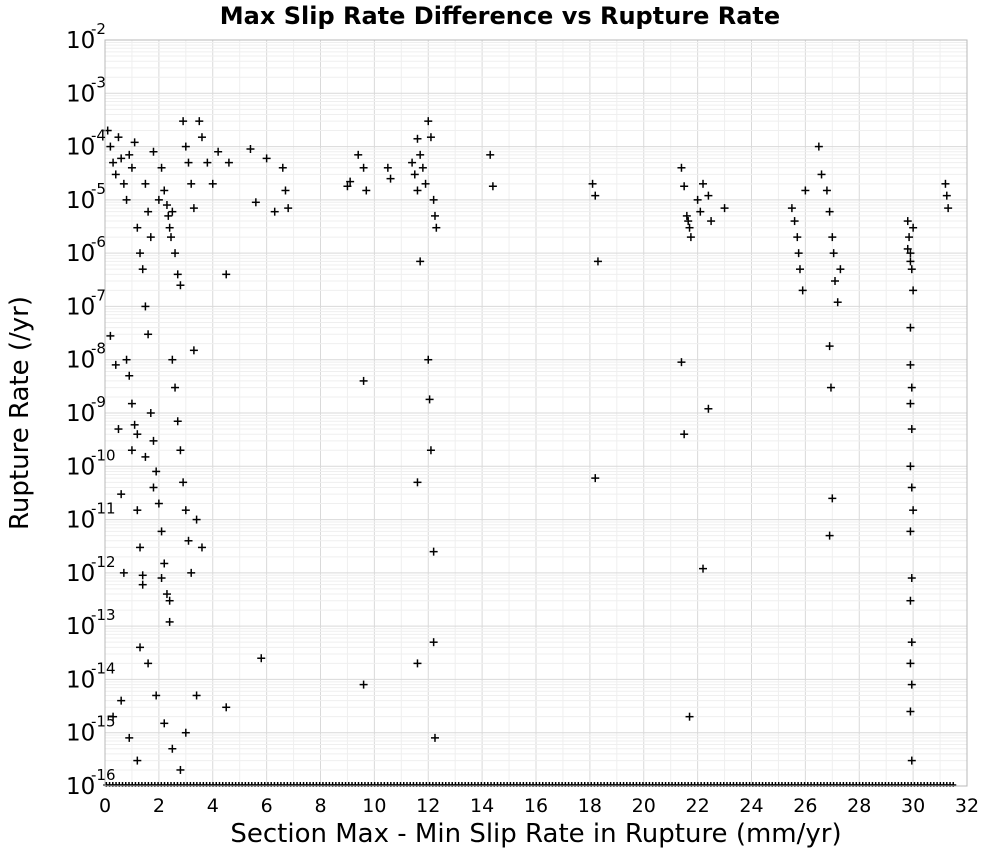 The width and height of the screenshot is (1000, 850). What do you see at coordinates (482, 806) in the screenshot?
I see `x-tick-label: 14` at bounding box center [482, 806].